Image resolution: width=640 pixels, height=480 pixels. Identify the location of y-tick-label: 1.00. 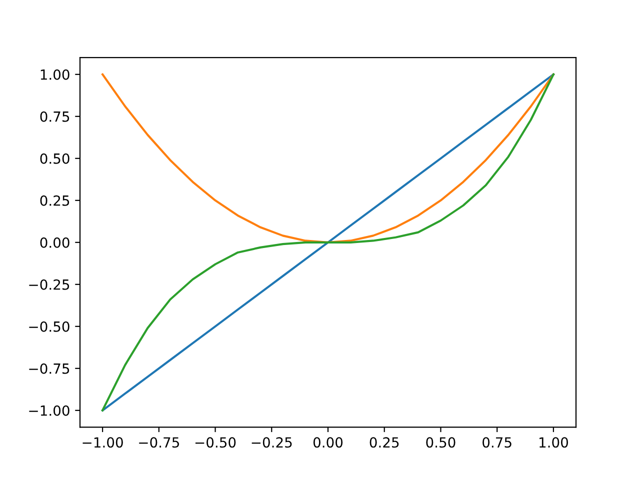
(55, 74).